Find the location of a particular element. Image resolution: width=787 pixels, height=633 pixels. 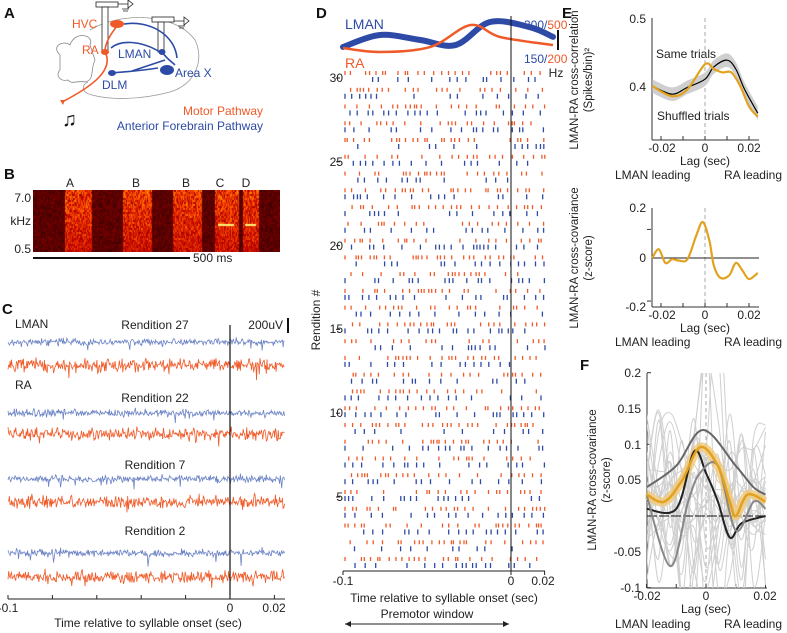

panel-label-c: C is located at coordinates (7, 309).